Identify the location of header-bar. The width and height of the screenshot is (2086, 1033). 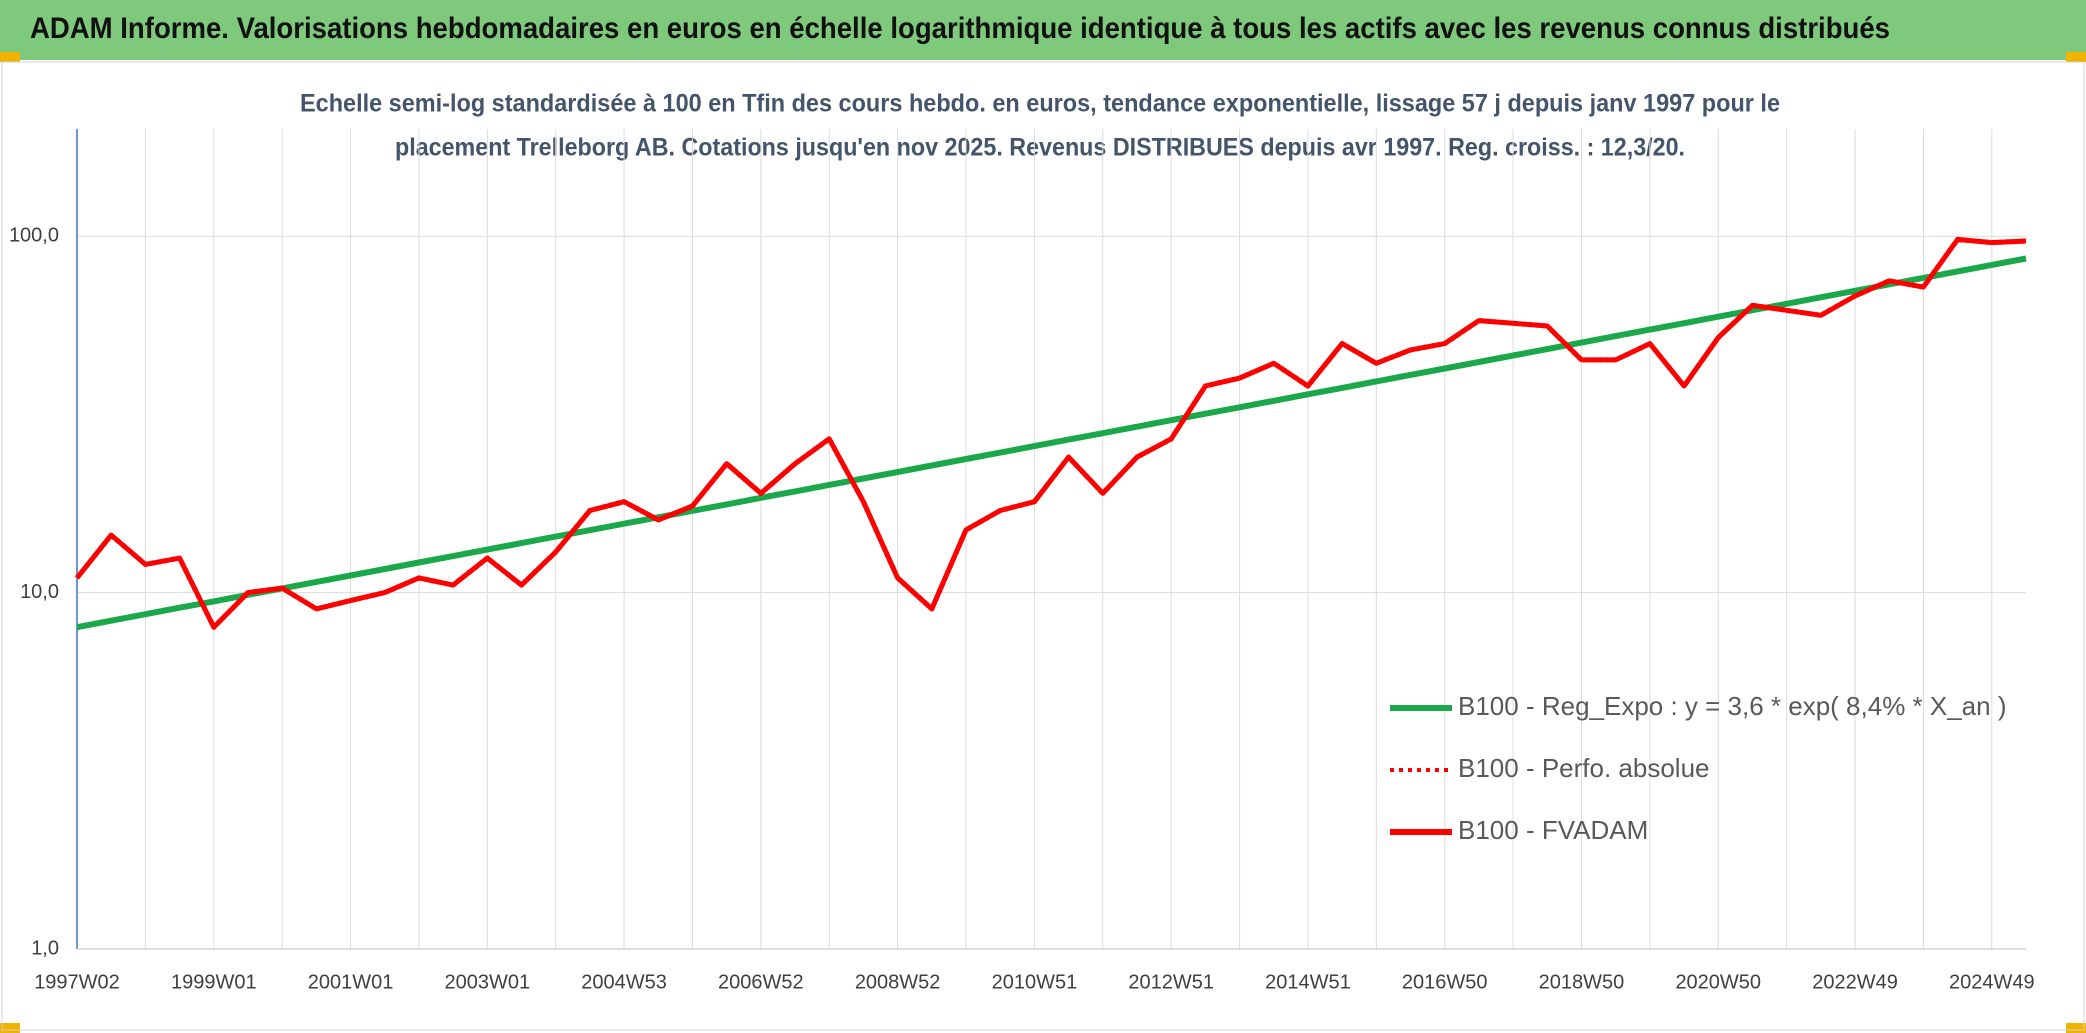
(1043, 30).